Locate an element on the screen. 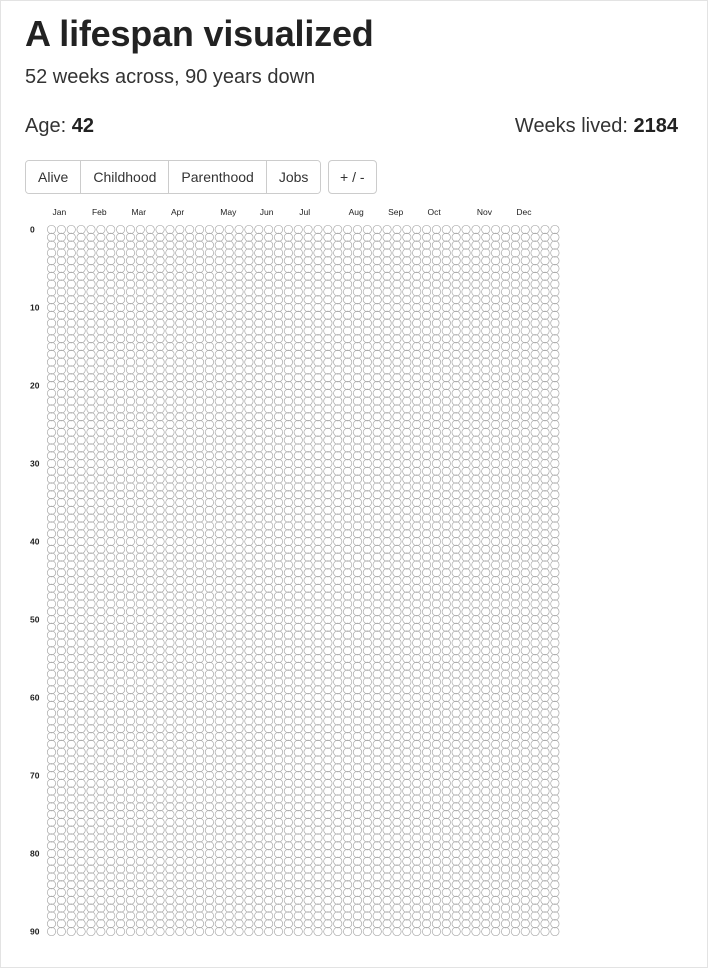 This screenshot has height=968, width=708. month-label-jun: Jun is located at coordinates (267, 212).